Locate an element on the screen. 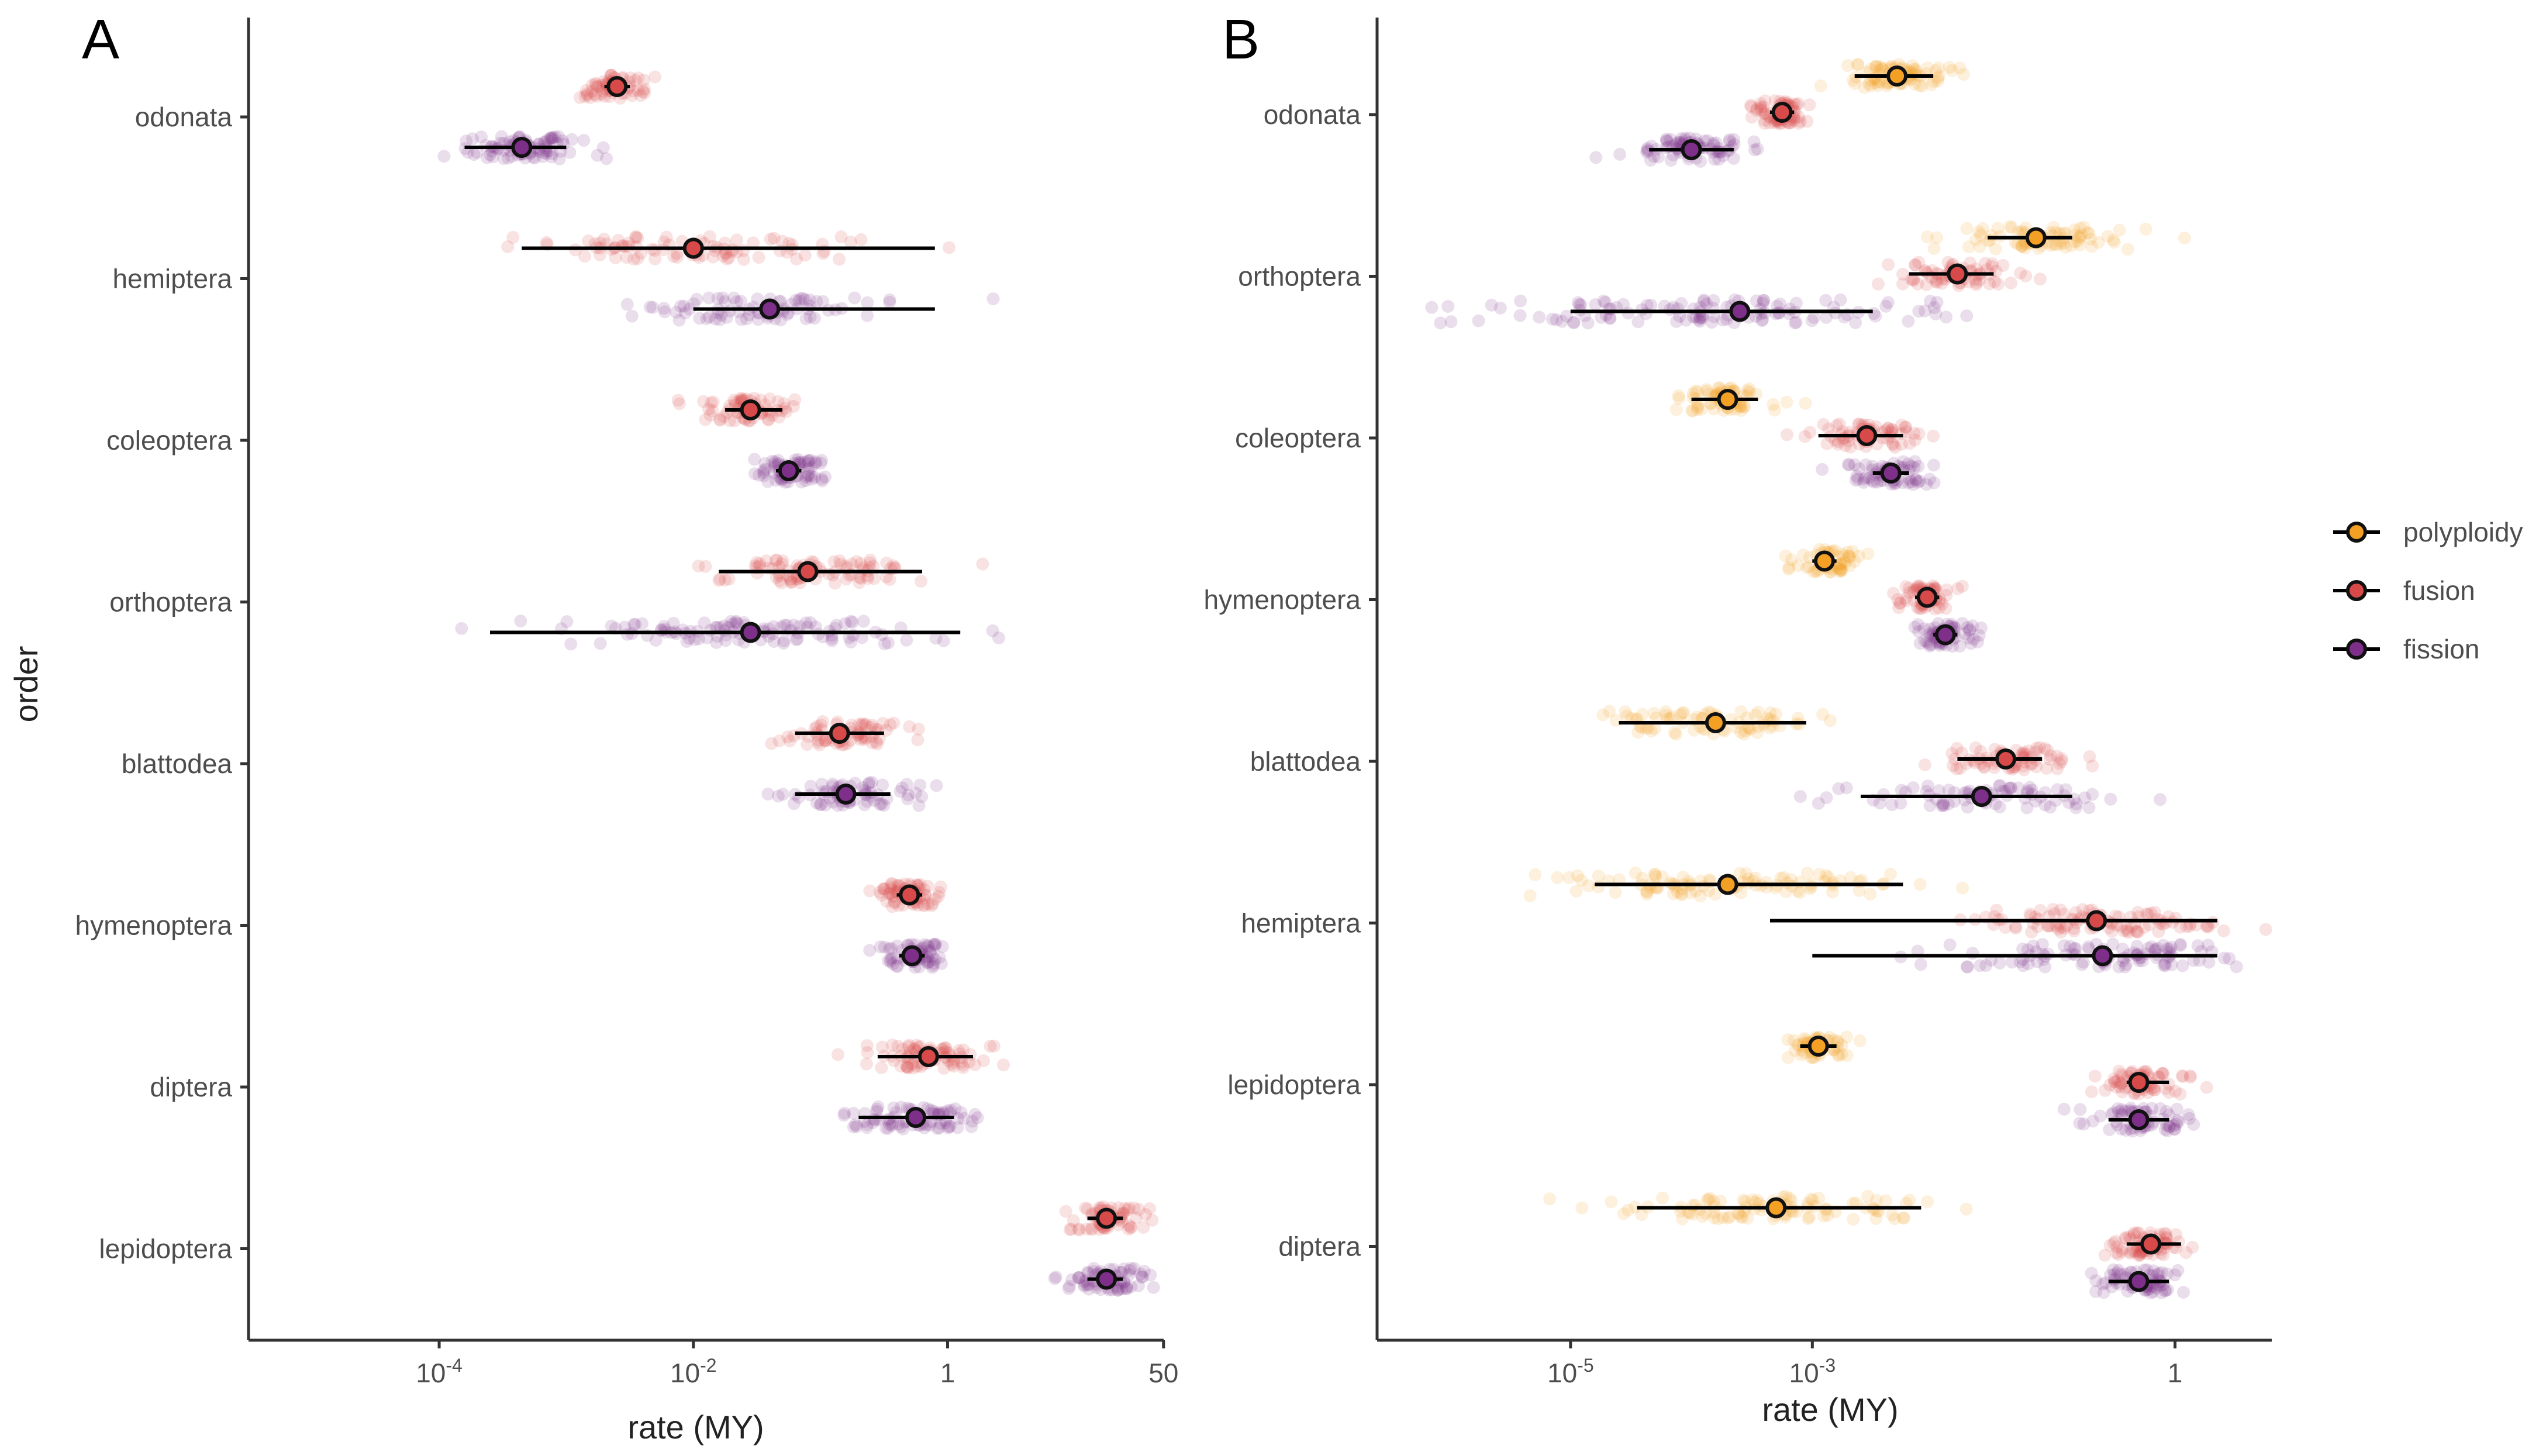  y-tick-label-diptera: diptera is located at coordinates (1319, 1246).